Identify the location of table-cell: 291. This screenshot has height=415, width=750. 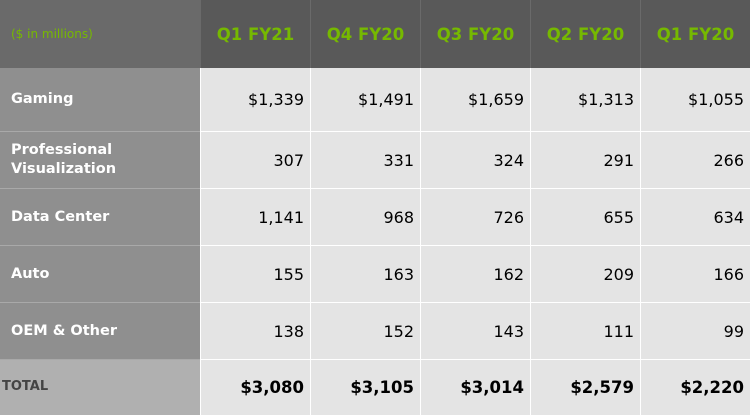
(585, 160).